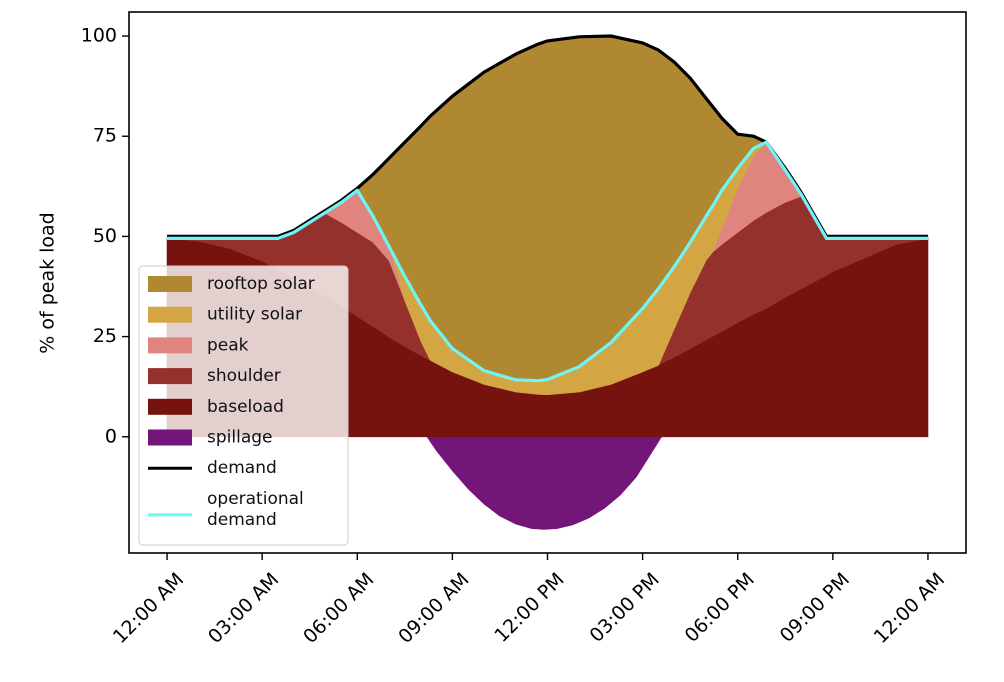  What do you see at coordinates (240, 438) in the screenshot?
I see `legend-label: spillage` at bounding box center [240, 438].